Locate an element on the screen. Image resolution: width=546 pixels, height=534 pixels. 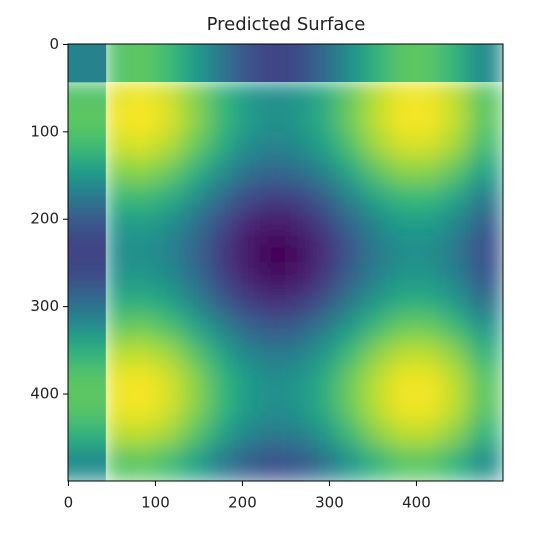
y-tick-label: 200 is located at coordinates (44, 219).